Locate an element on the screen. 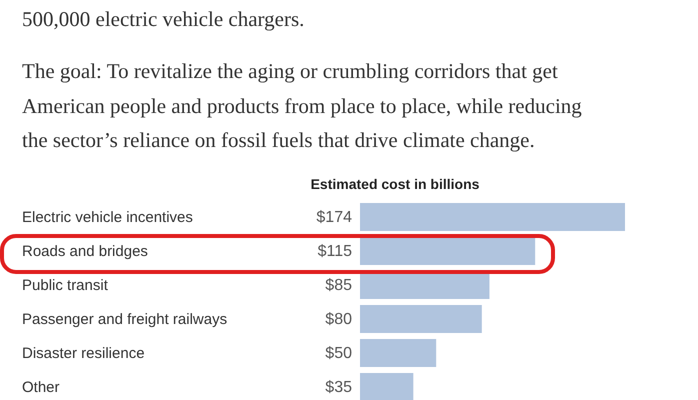 The image size is (698, 400). y-tick-label: Disaster resilience is located at coordinates (83, 353).